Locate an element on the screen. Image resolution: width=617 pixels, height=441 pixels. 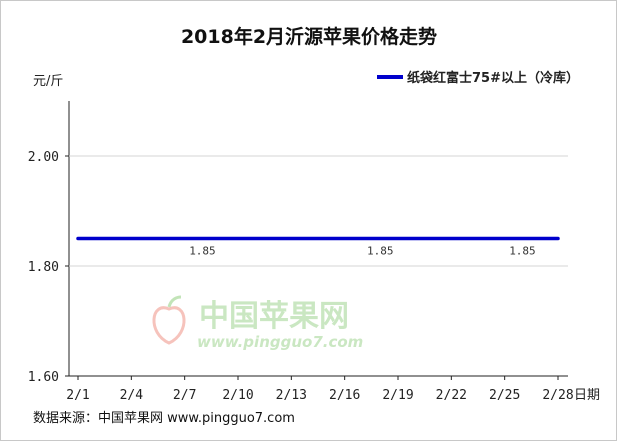
y-axis-unit: 元/斤 is located at coordinates (48, 81).